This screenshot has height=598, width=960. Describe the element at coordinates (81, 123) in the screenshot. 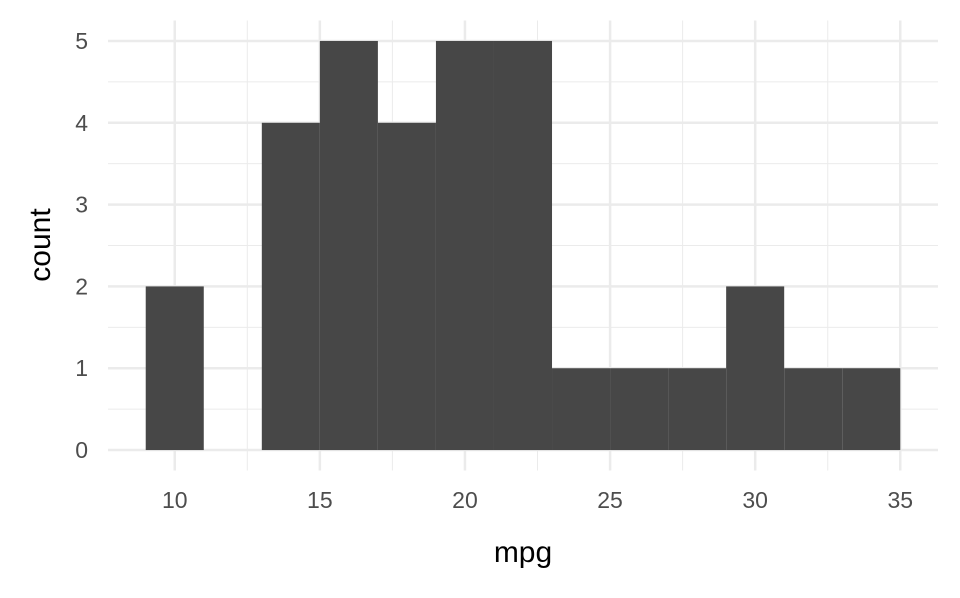

I see `y-tick-label: 4` at that location.